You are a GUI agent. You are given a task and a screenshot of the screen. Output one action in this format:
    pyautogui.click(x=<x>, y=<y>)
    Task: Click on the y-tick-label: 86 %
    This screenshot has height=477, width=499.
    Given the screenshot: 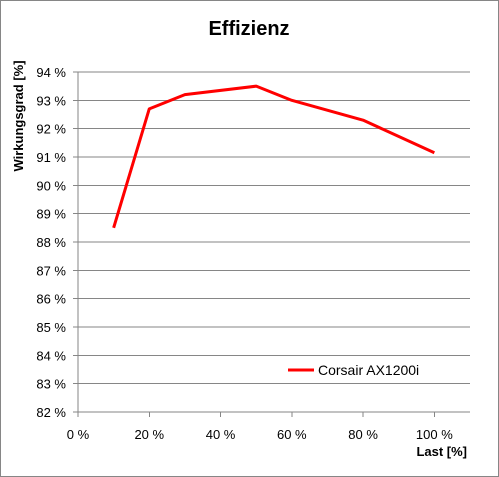 What is the action you would take?
    pyautogui.click(x=51, y=299)
    